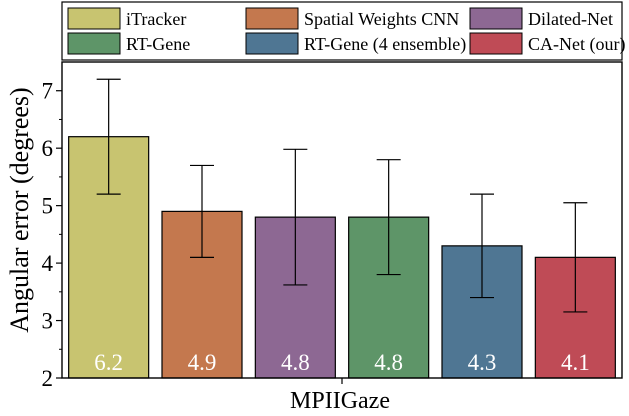 The image size is (629, 416). Describe the element at coordinates (381, 19) in the screenshot. I see `legend-label-1: Spatial Weights CNN` at that location.